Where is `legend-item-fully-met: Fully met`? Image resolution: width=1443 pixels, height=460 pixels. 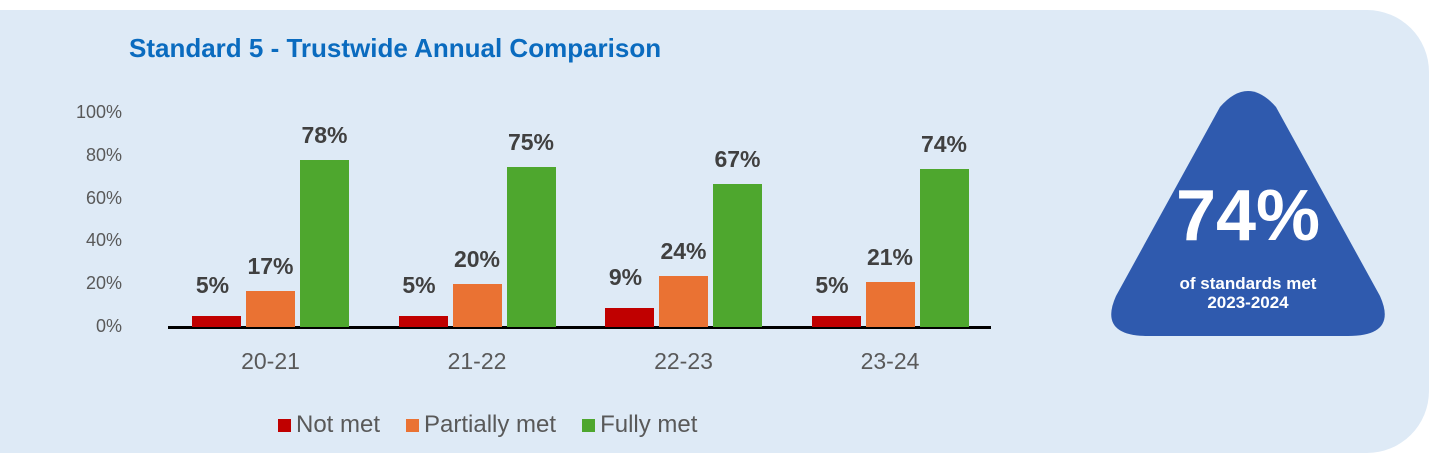 legend-item-fully-met: Fully met is located at coordinates (639, 425).